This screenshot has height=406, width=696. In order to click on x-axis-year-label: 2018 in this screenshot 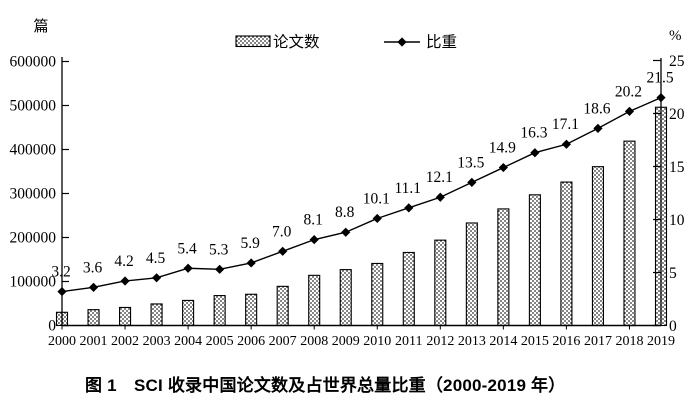, I will do `click(629, 341)`.